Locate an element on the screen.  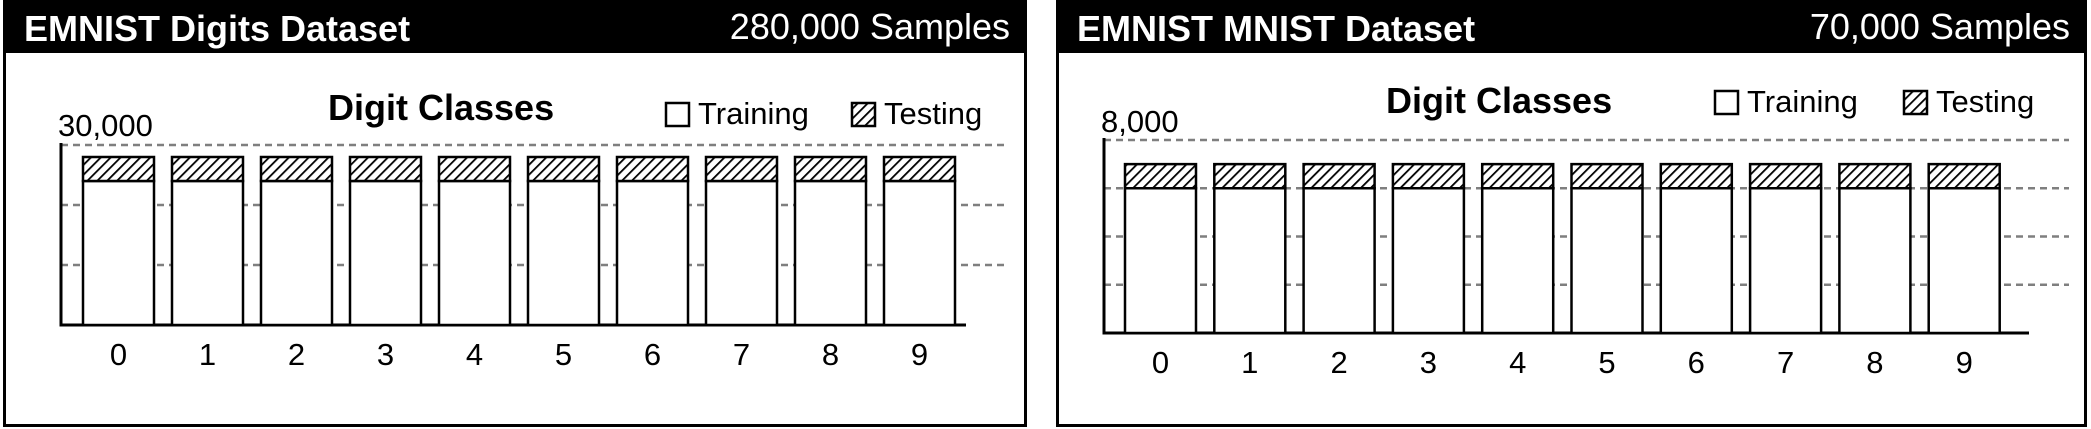
panel-title: EMNIST MNIST Dataset is located at coordinates (1276, 28).